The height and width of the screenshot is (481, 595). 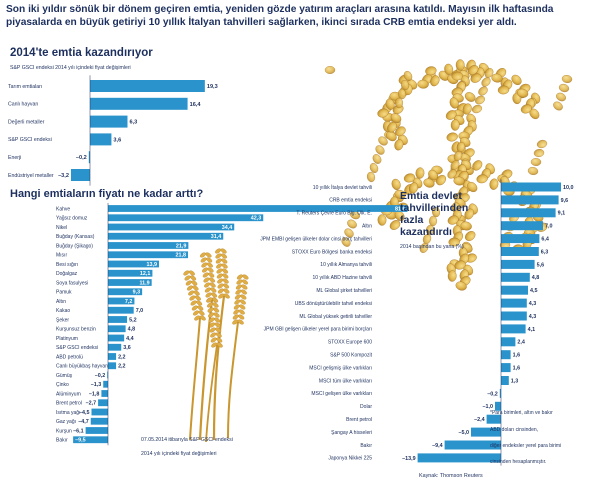 What do you see at coordinates (62, 320) in the screenshot?
I see `category-label: Şeker` at bounding box center [62, 320].